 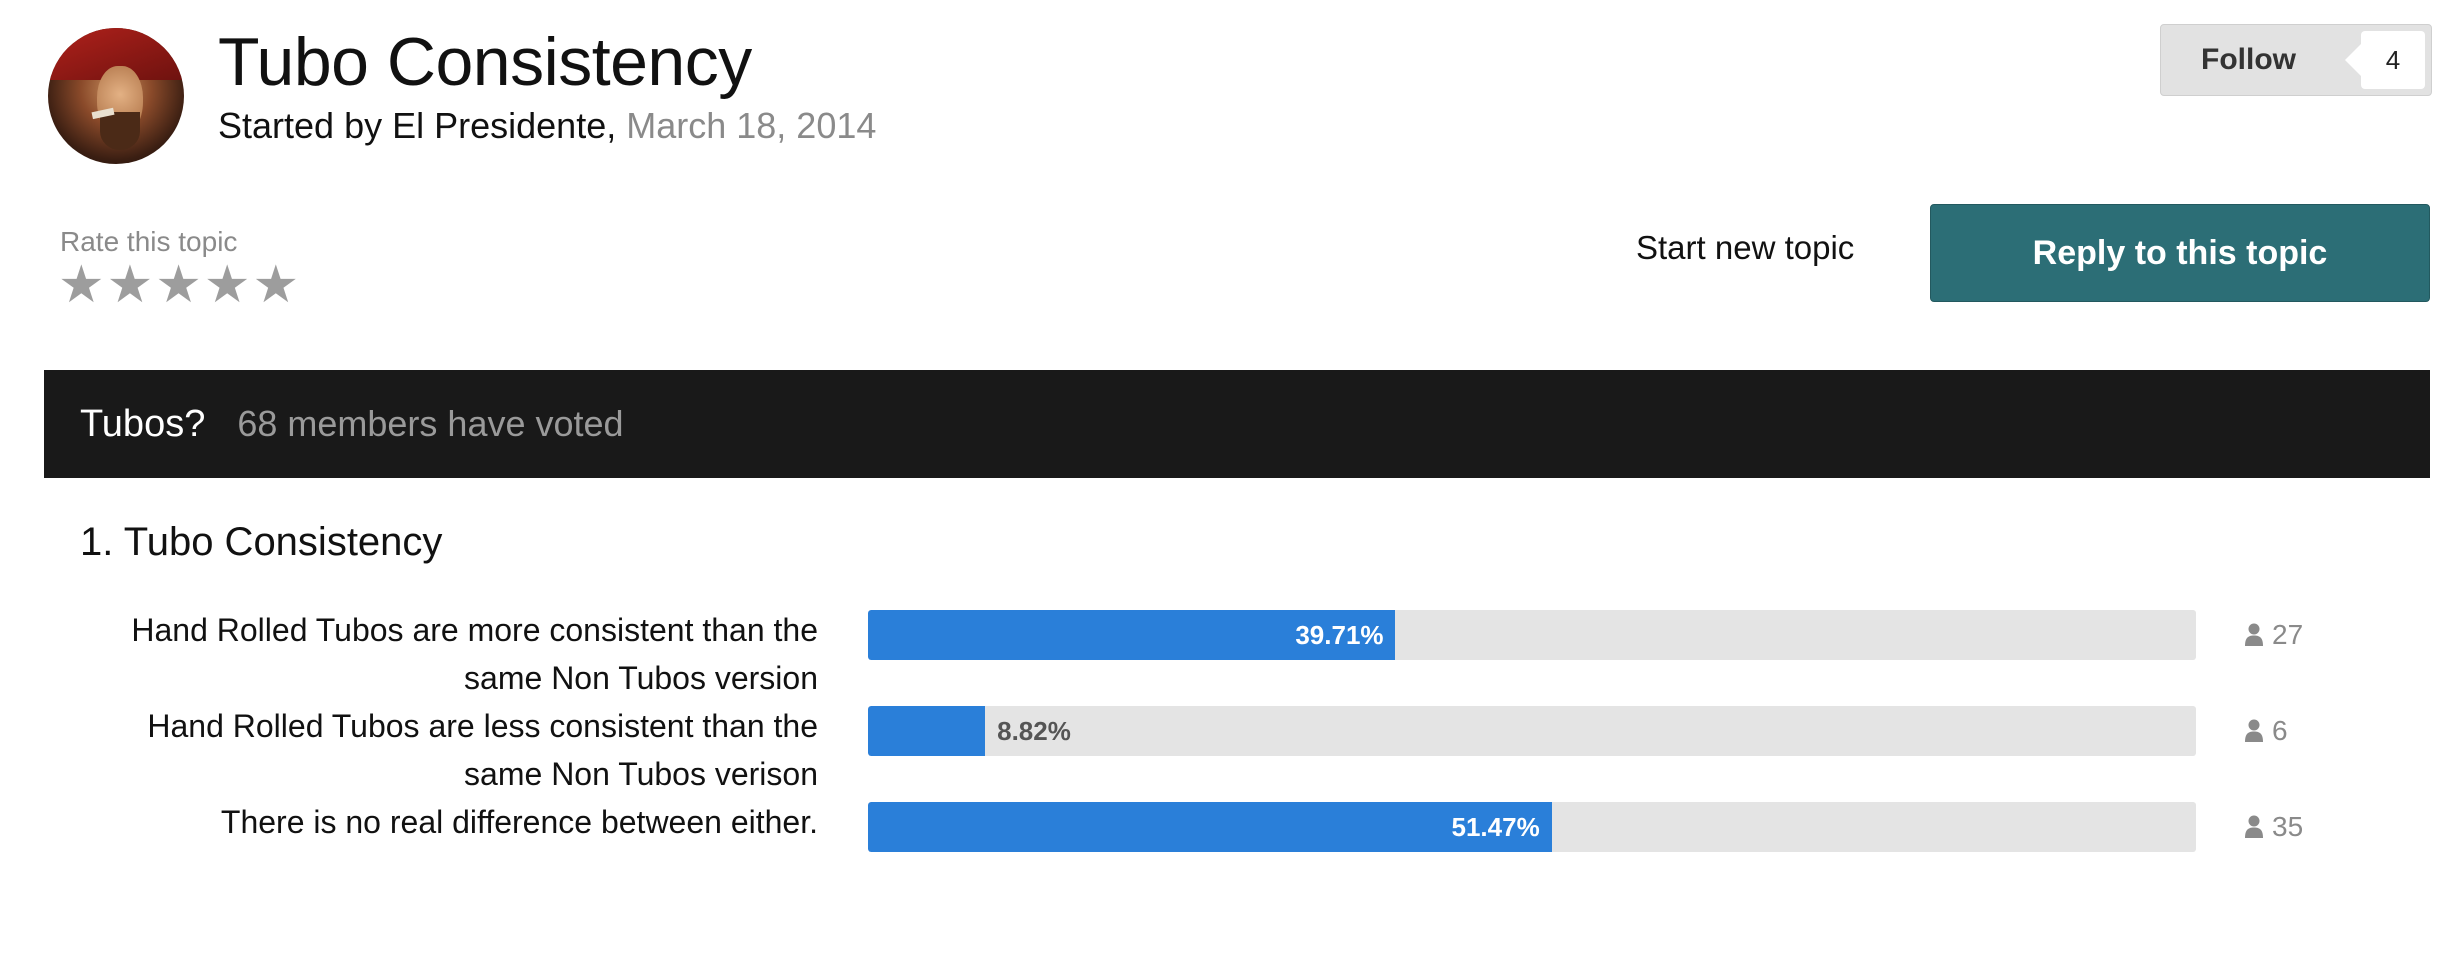 What do you see at coordinates (2385, 60) in the screenshot?
I see `follow-count-badge: 4` at bounding box center [2385, 60].